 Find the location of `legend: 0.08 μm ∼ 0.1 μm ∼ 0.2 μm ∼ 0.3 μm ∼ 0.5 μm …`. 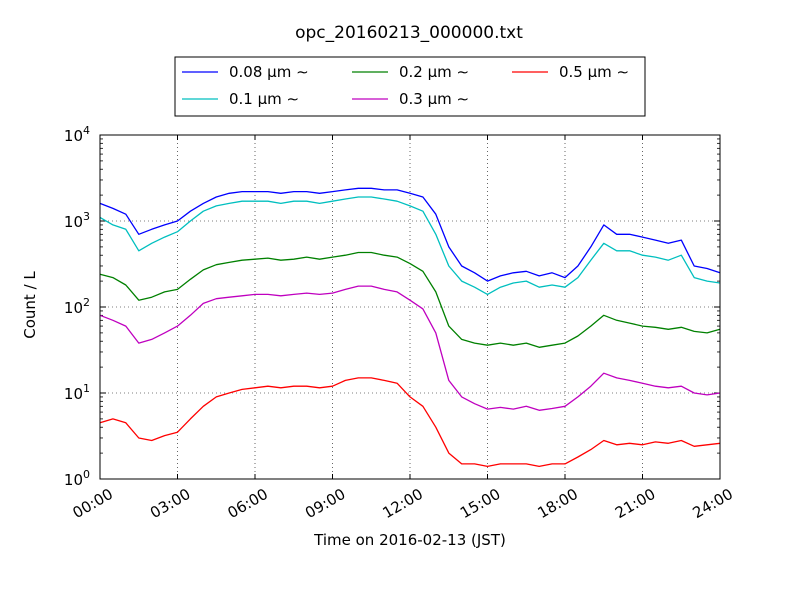

legend: 0.08 μm ∼ 0.1 μm ∼ 0.2 μm ∼ 0.3 μm ∼ 0.5 μm … is located at coordinates (410, 86).